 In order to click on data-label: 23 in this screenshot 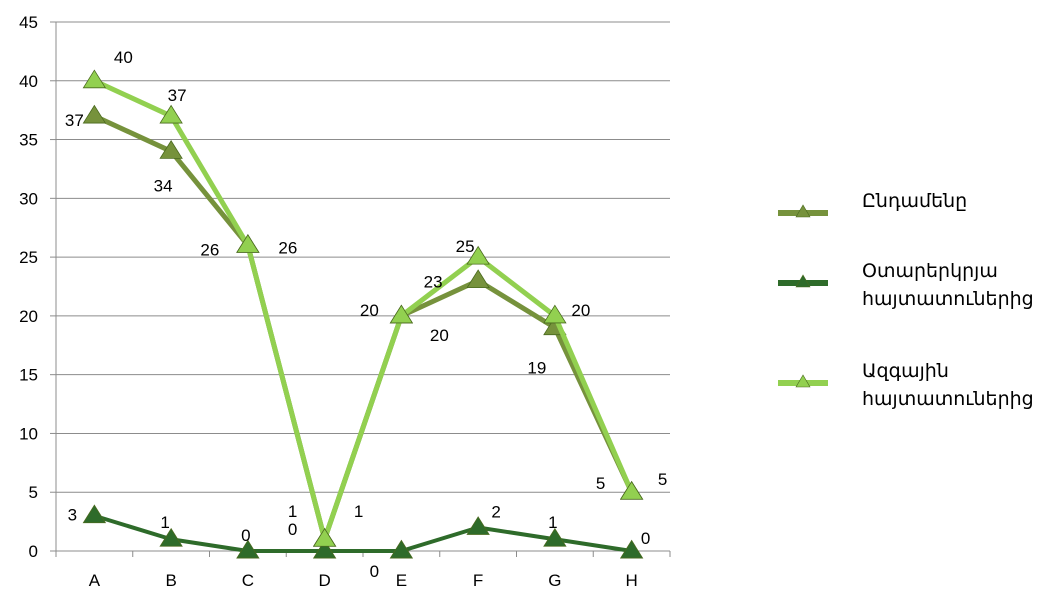, I will do `click(433, 282)`.